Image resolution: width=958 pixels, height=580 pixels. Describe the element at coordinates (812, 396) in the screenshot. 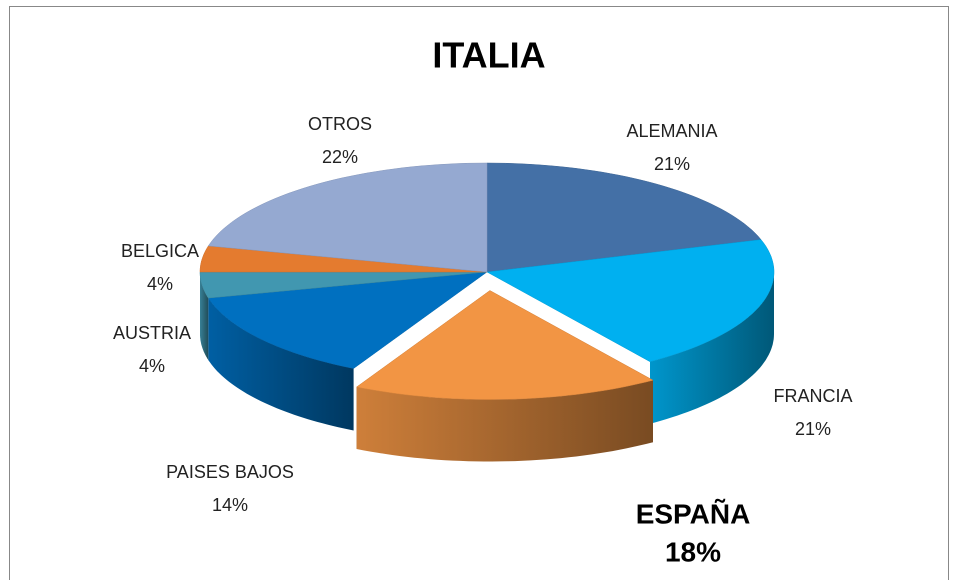

I see `data-label-name: FRANCIA` at that location.